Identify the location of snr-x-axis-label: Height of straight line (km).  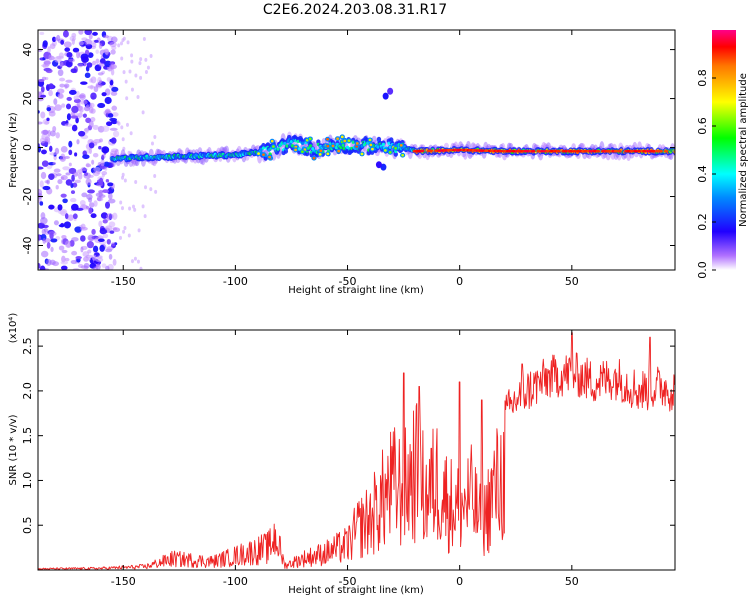
(356, 590).